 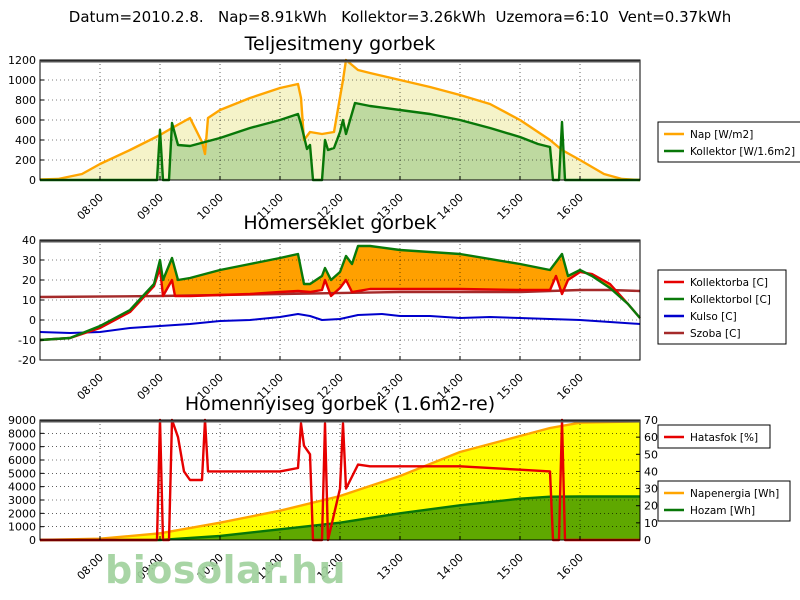 I want to click on kollektor-area-fill, so click(x=340, y=141).